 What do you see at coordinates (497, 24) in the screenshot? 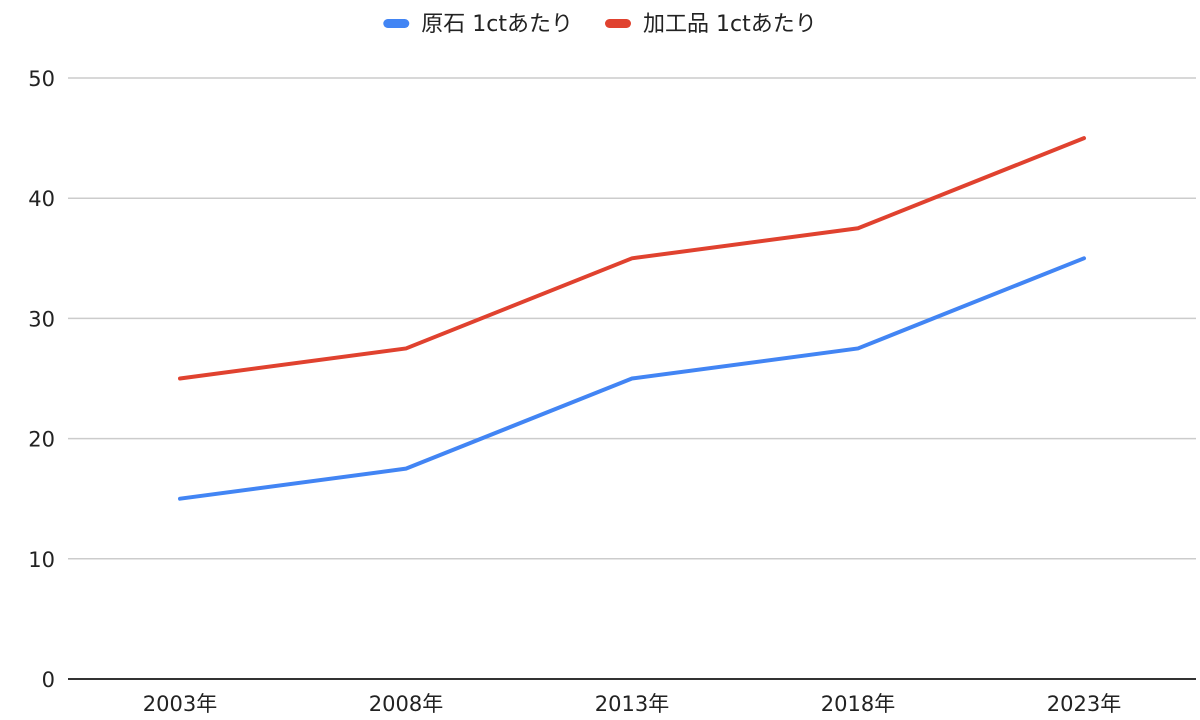
I see `legend-label: 原石 1ctあたり` at bounding box center [497, 24].